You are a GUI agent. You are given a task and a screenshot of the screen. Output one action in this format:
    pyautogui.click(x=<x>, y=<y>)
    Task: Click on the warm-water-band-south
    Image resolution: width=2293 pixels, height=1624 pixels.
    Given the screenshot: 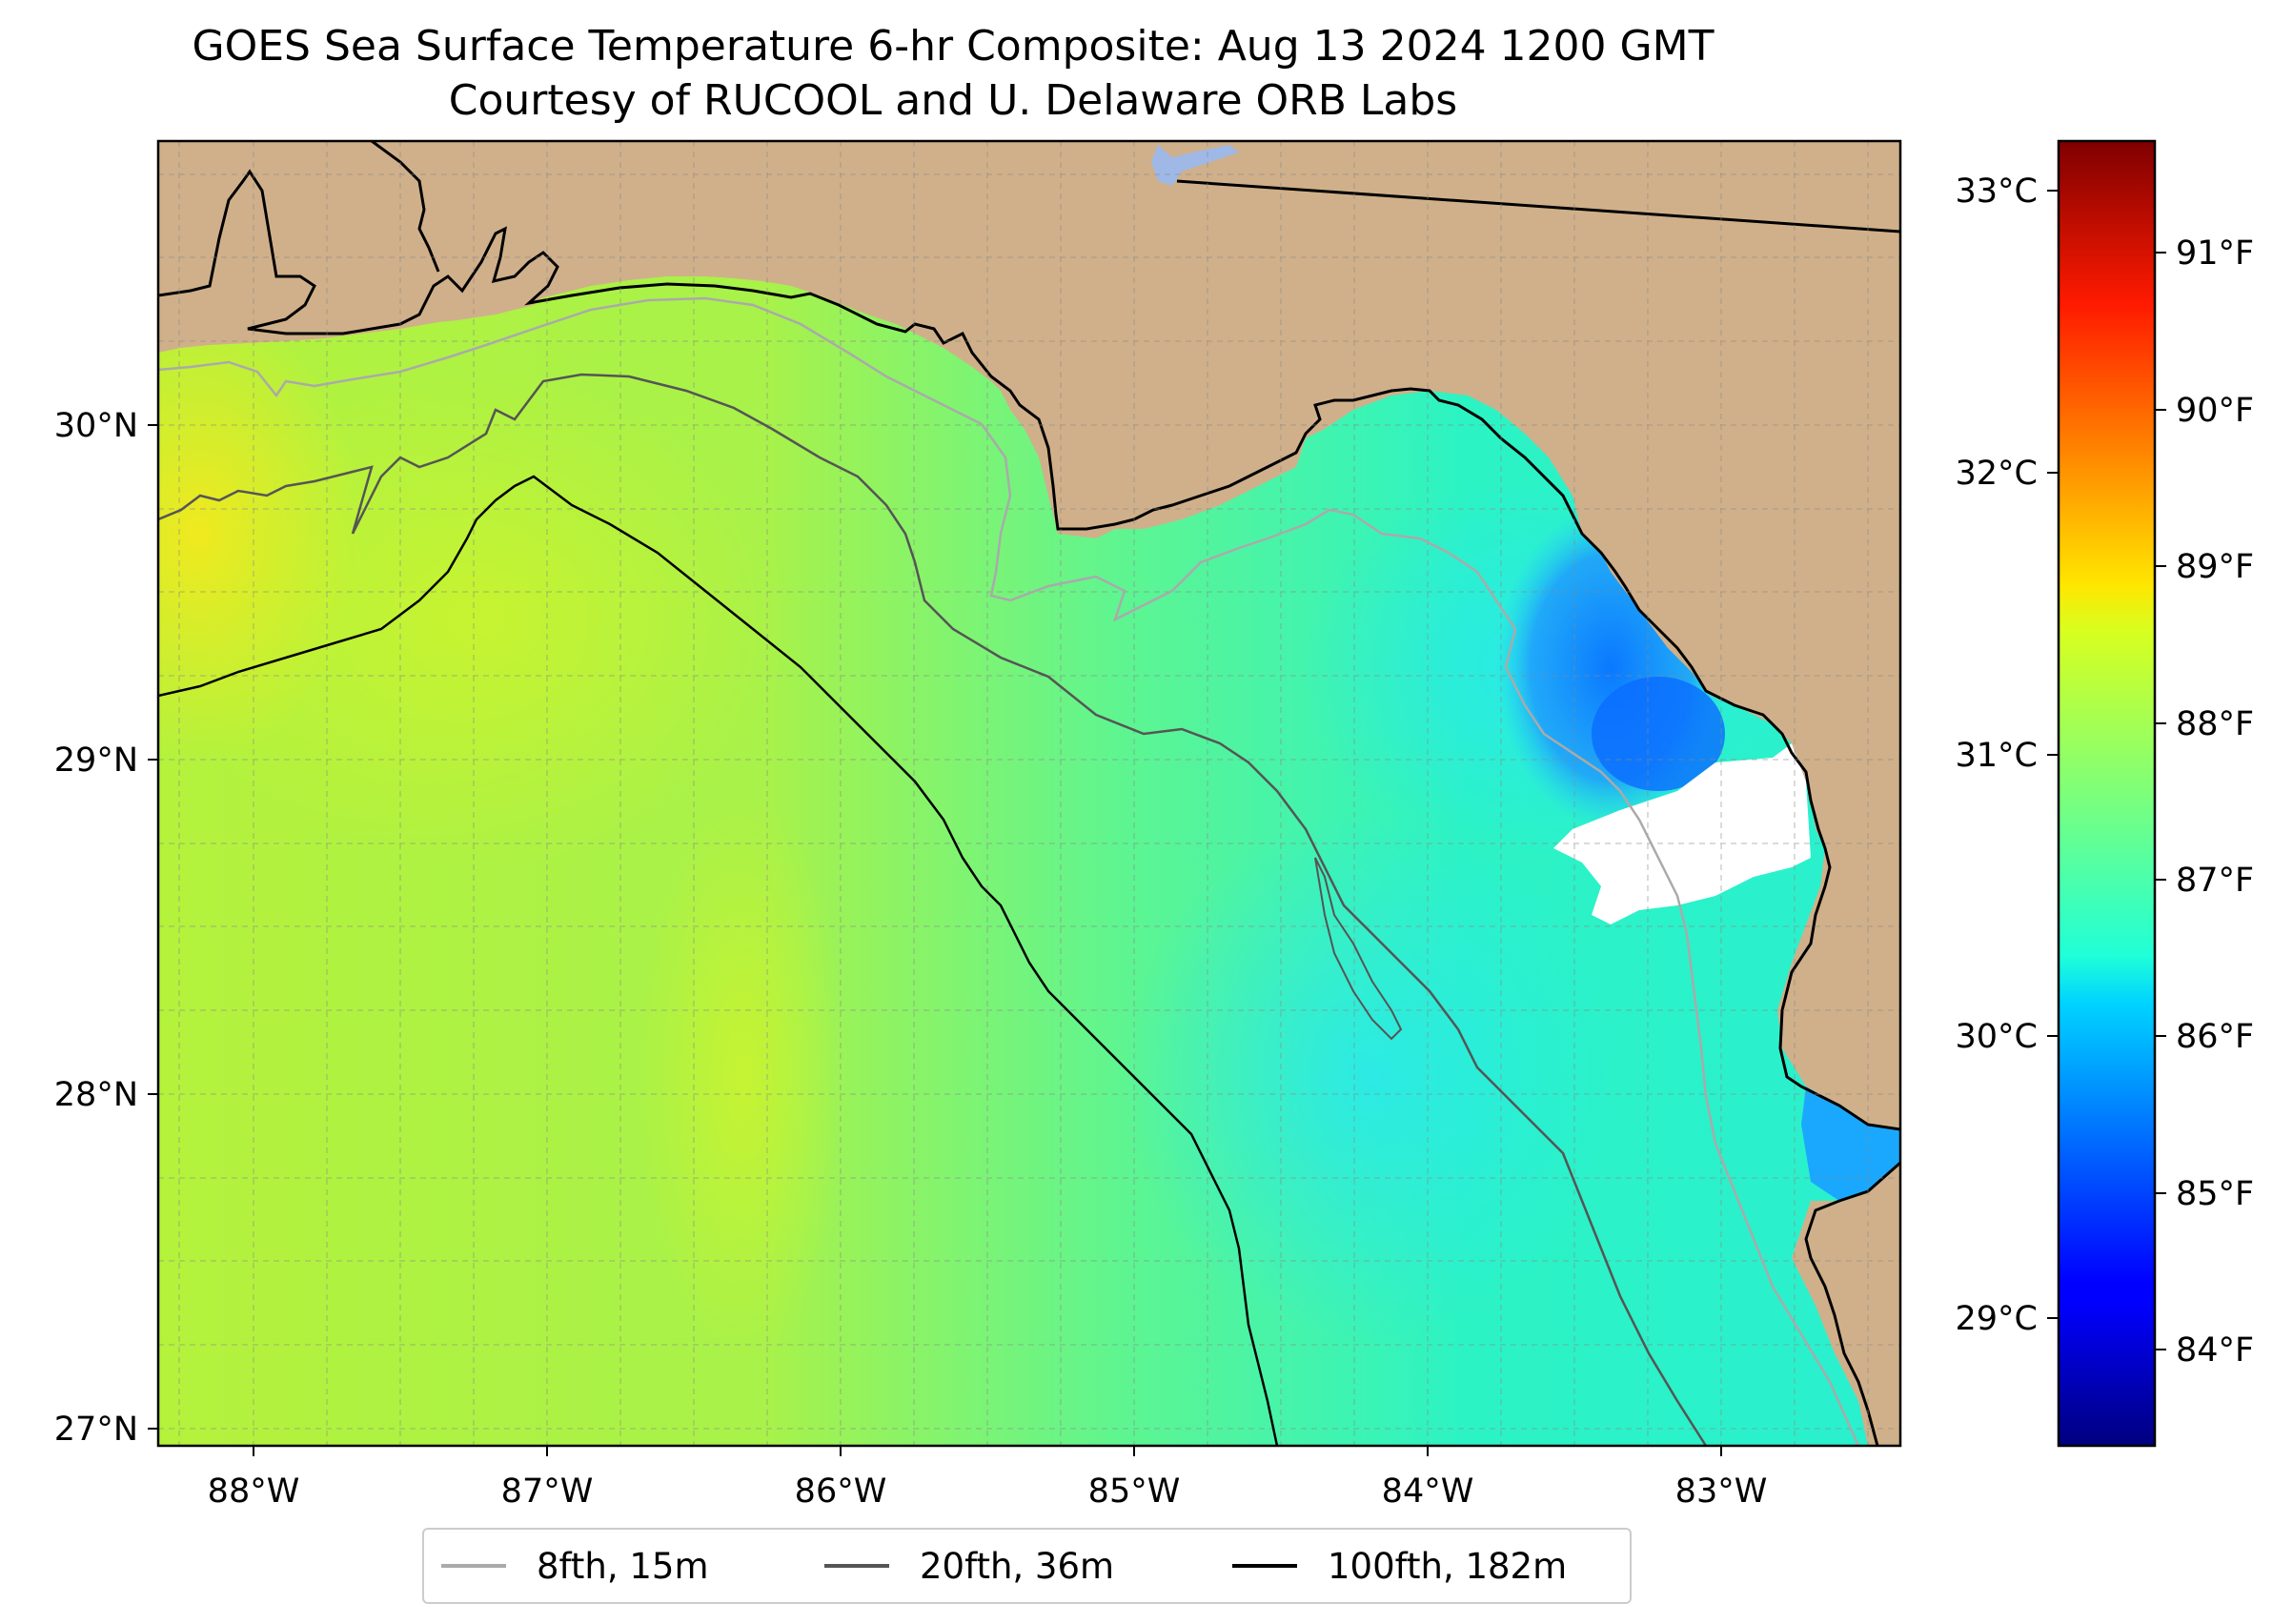 What is the action you would take?
    pyautogui.click(x=744, y=1077)
    